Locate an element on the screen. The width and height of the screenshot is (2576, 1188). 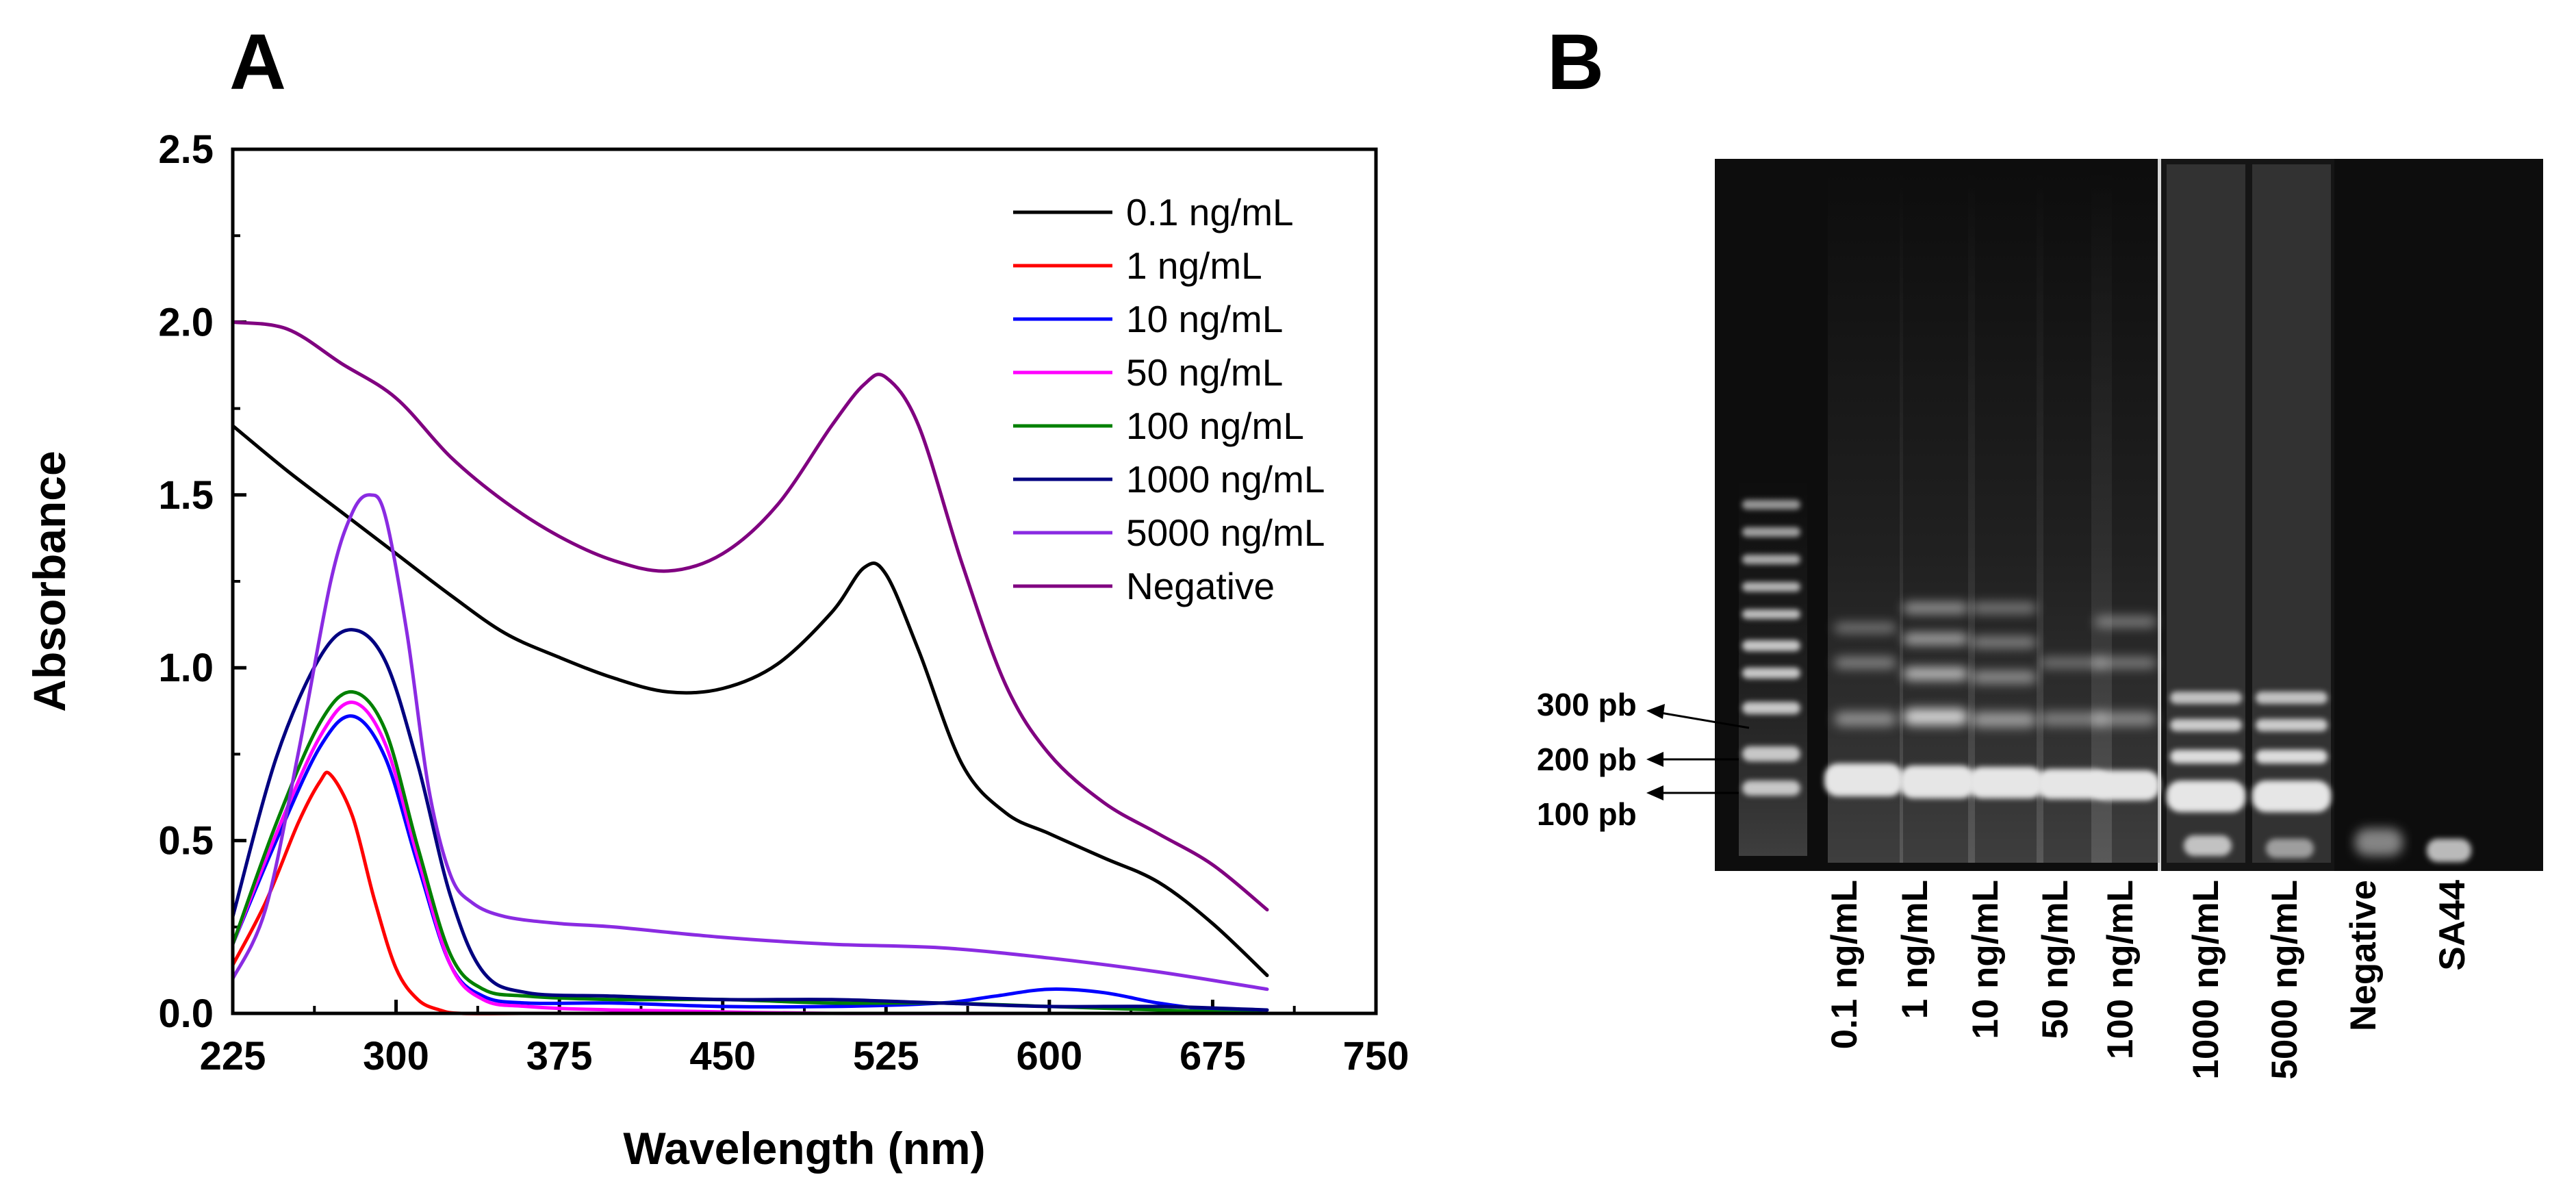
x-tick-label: 750 is located at coordinates (1376, 1056).